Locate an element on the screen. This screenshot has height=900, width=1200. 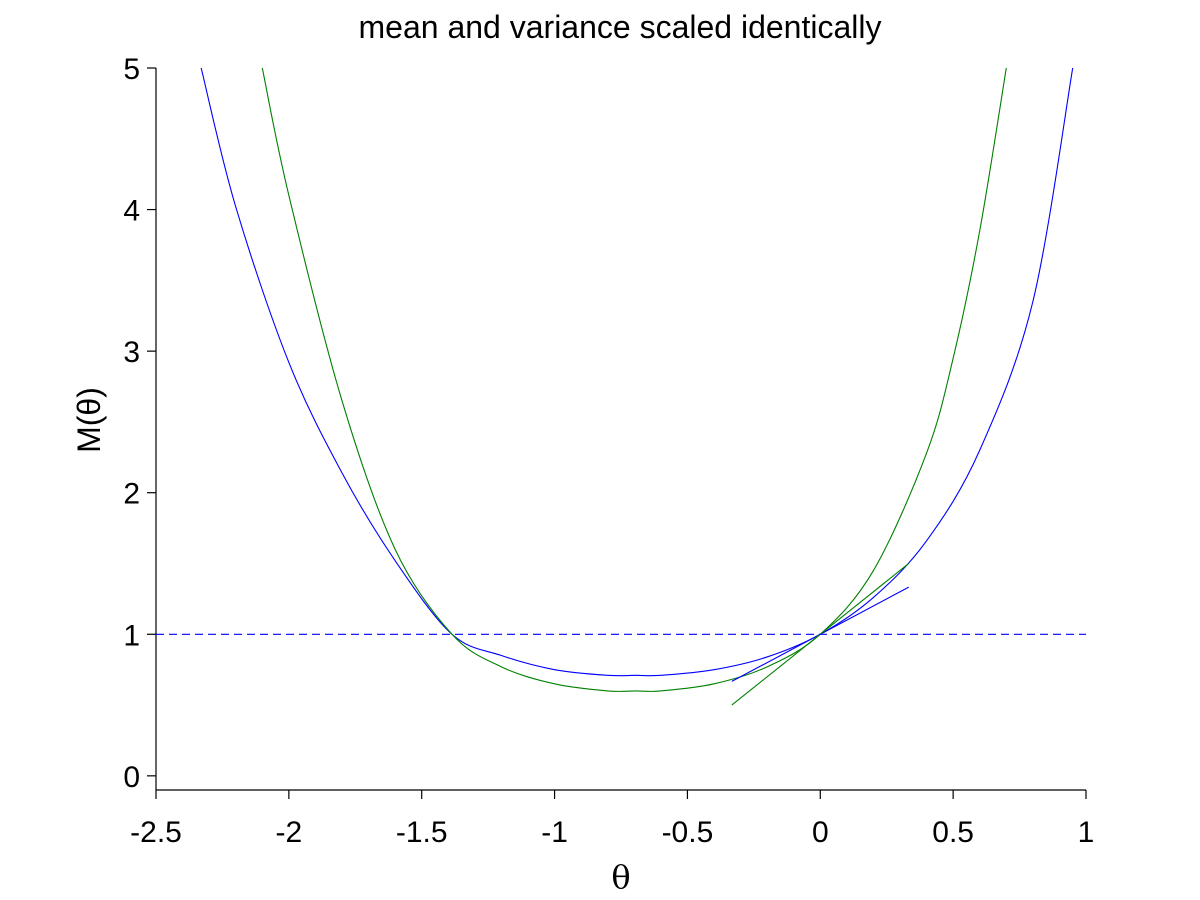
y-tick-label: 5 is located at coordinates (131, 69).